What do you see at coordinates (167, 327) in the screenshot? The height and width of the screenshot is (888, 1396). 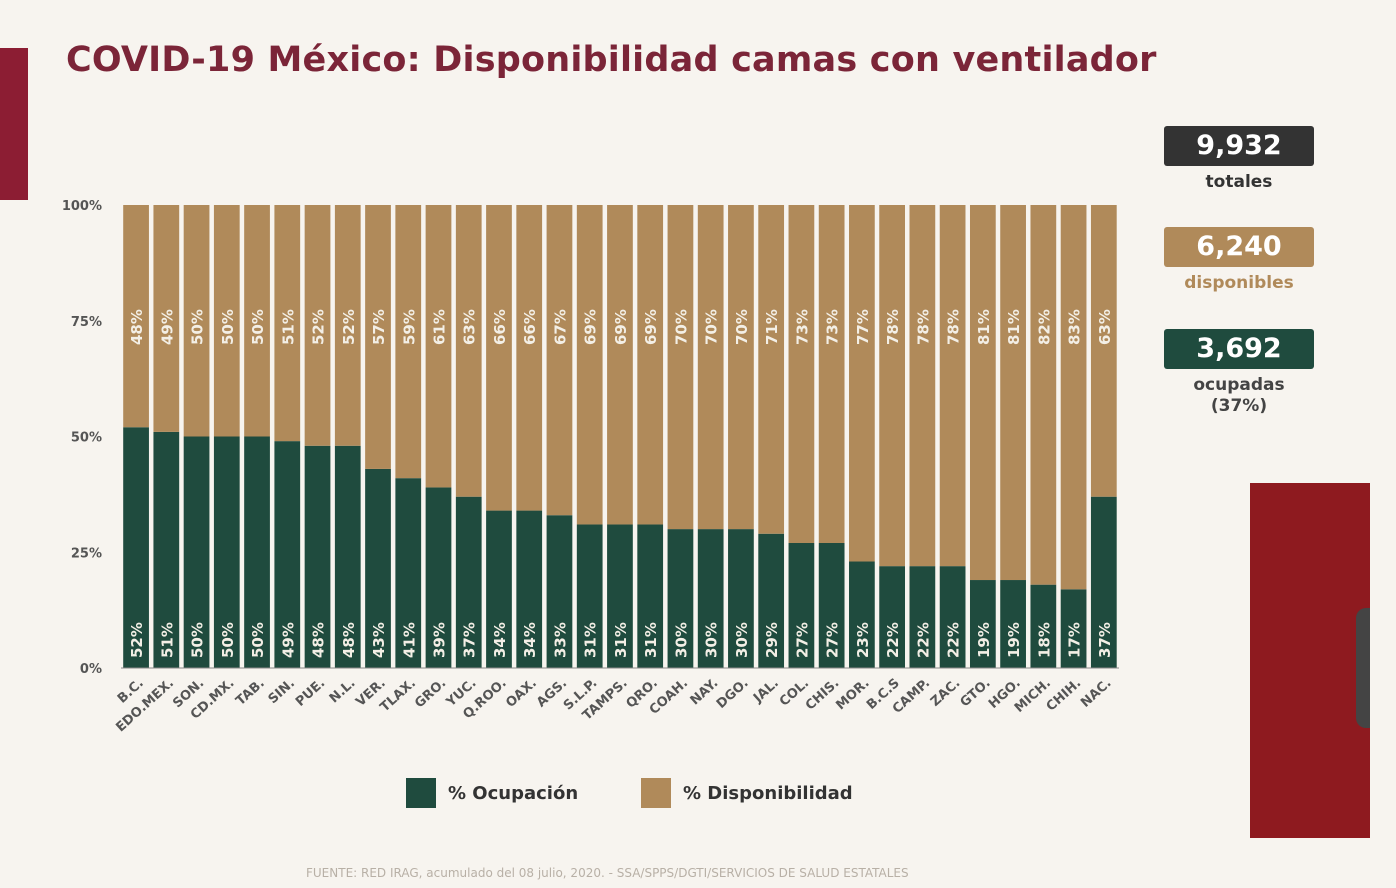 I see `data-label-disponibilidad: 49%` at bounding box center [167, 327].